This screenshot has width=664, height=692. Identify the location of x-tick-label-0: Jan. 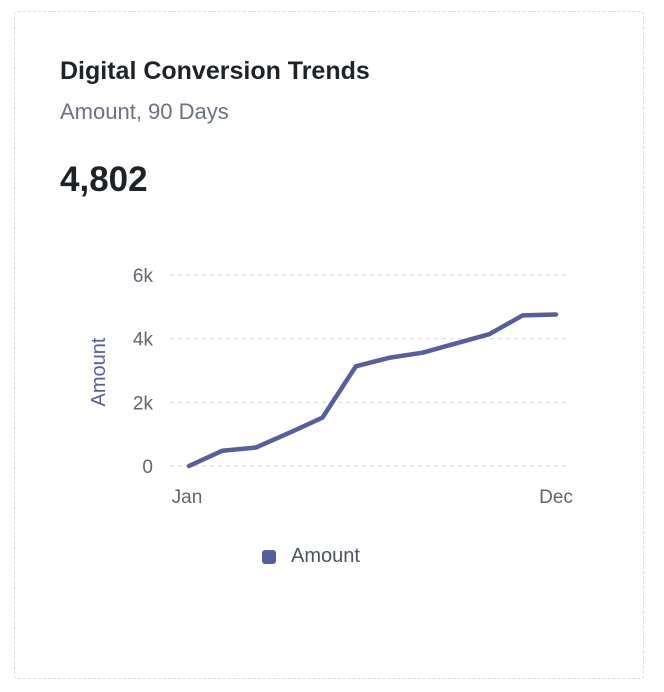
(187, 497).